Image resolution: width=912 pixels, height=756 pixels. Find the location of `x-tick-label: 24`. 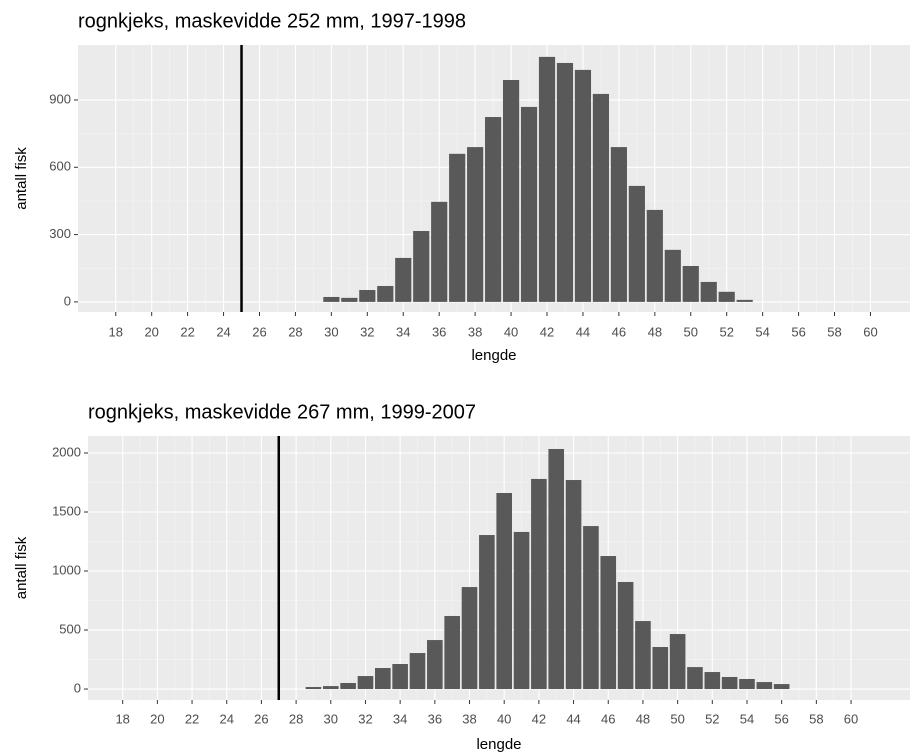

x-tick-label: 24 is located at coordinates (223, 331).